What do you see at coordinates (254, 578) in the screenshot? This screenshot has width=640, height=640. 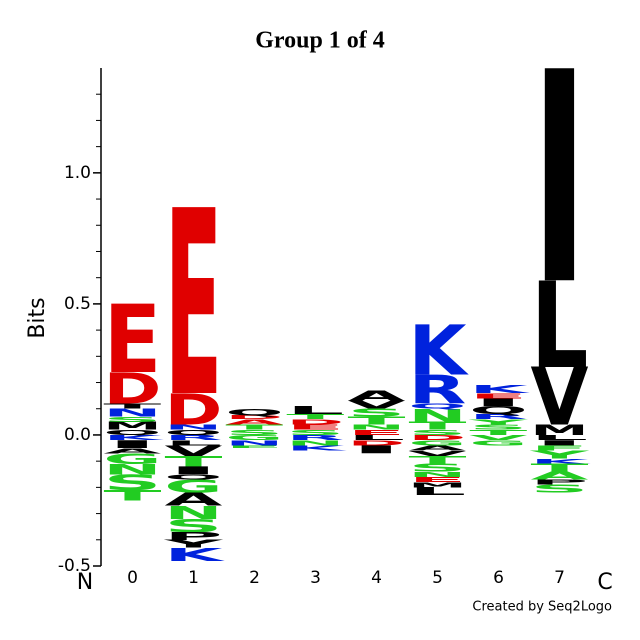 I see `x-tick-label: 2` at bounding box center [254, 578].